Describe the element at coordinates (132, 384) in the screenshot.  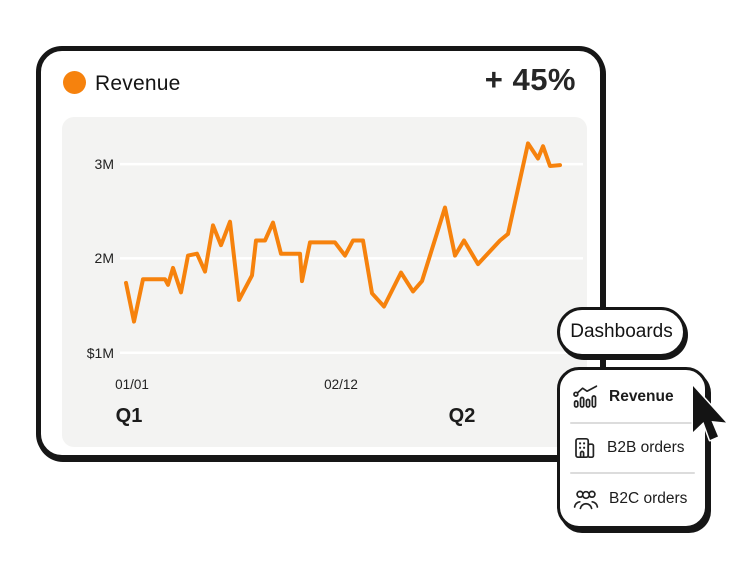
I see `x-axis-tick-label: 01/01` at that location.